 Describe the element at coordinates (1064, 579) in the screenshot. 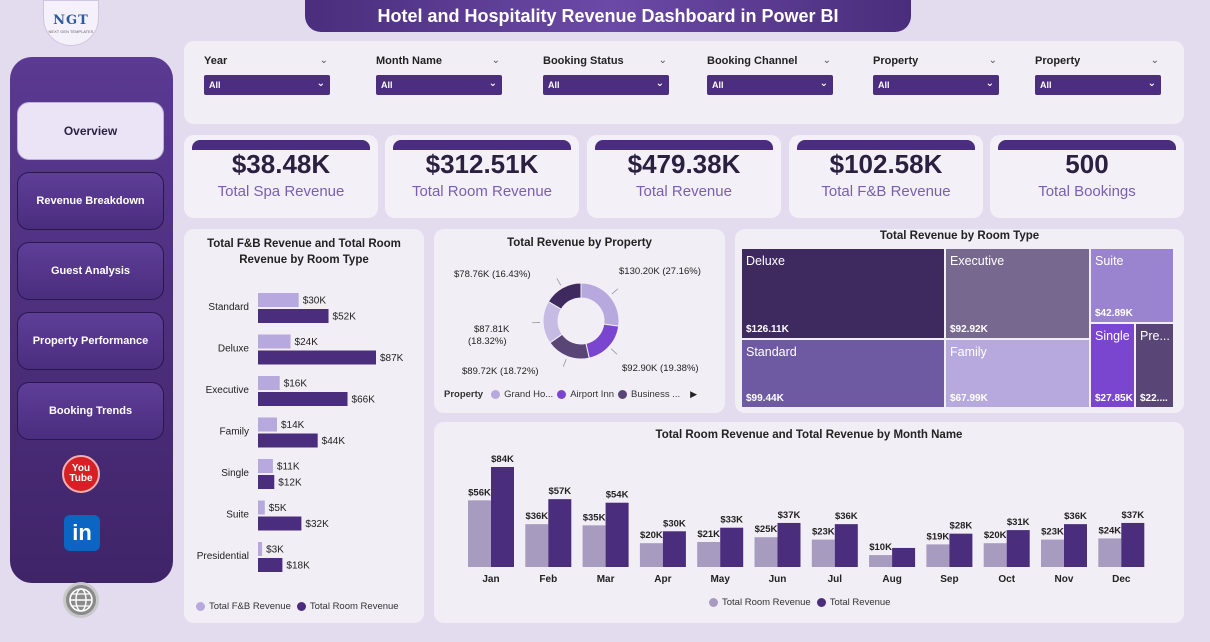

I see `month-label: Nov` at that location.